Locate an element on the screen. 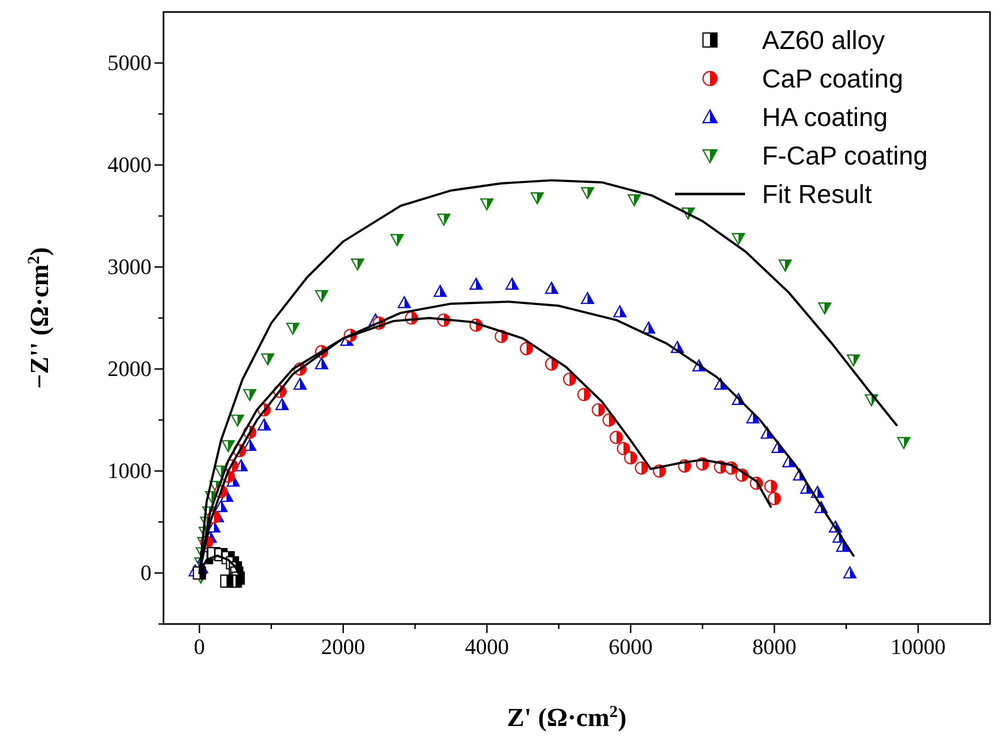 The width and height of the screenshot is (993, 736). x-tick-label: 10000 is located at coordinates (918, 646).